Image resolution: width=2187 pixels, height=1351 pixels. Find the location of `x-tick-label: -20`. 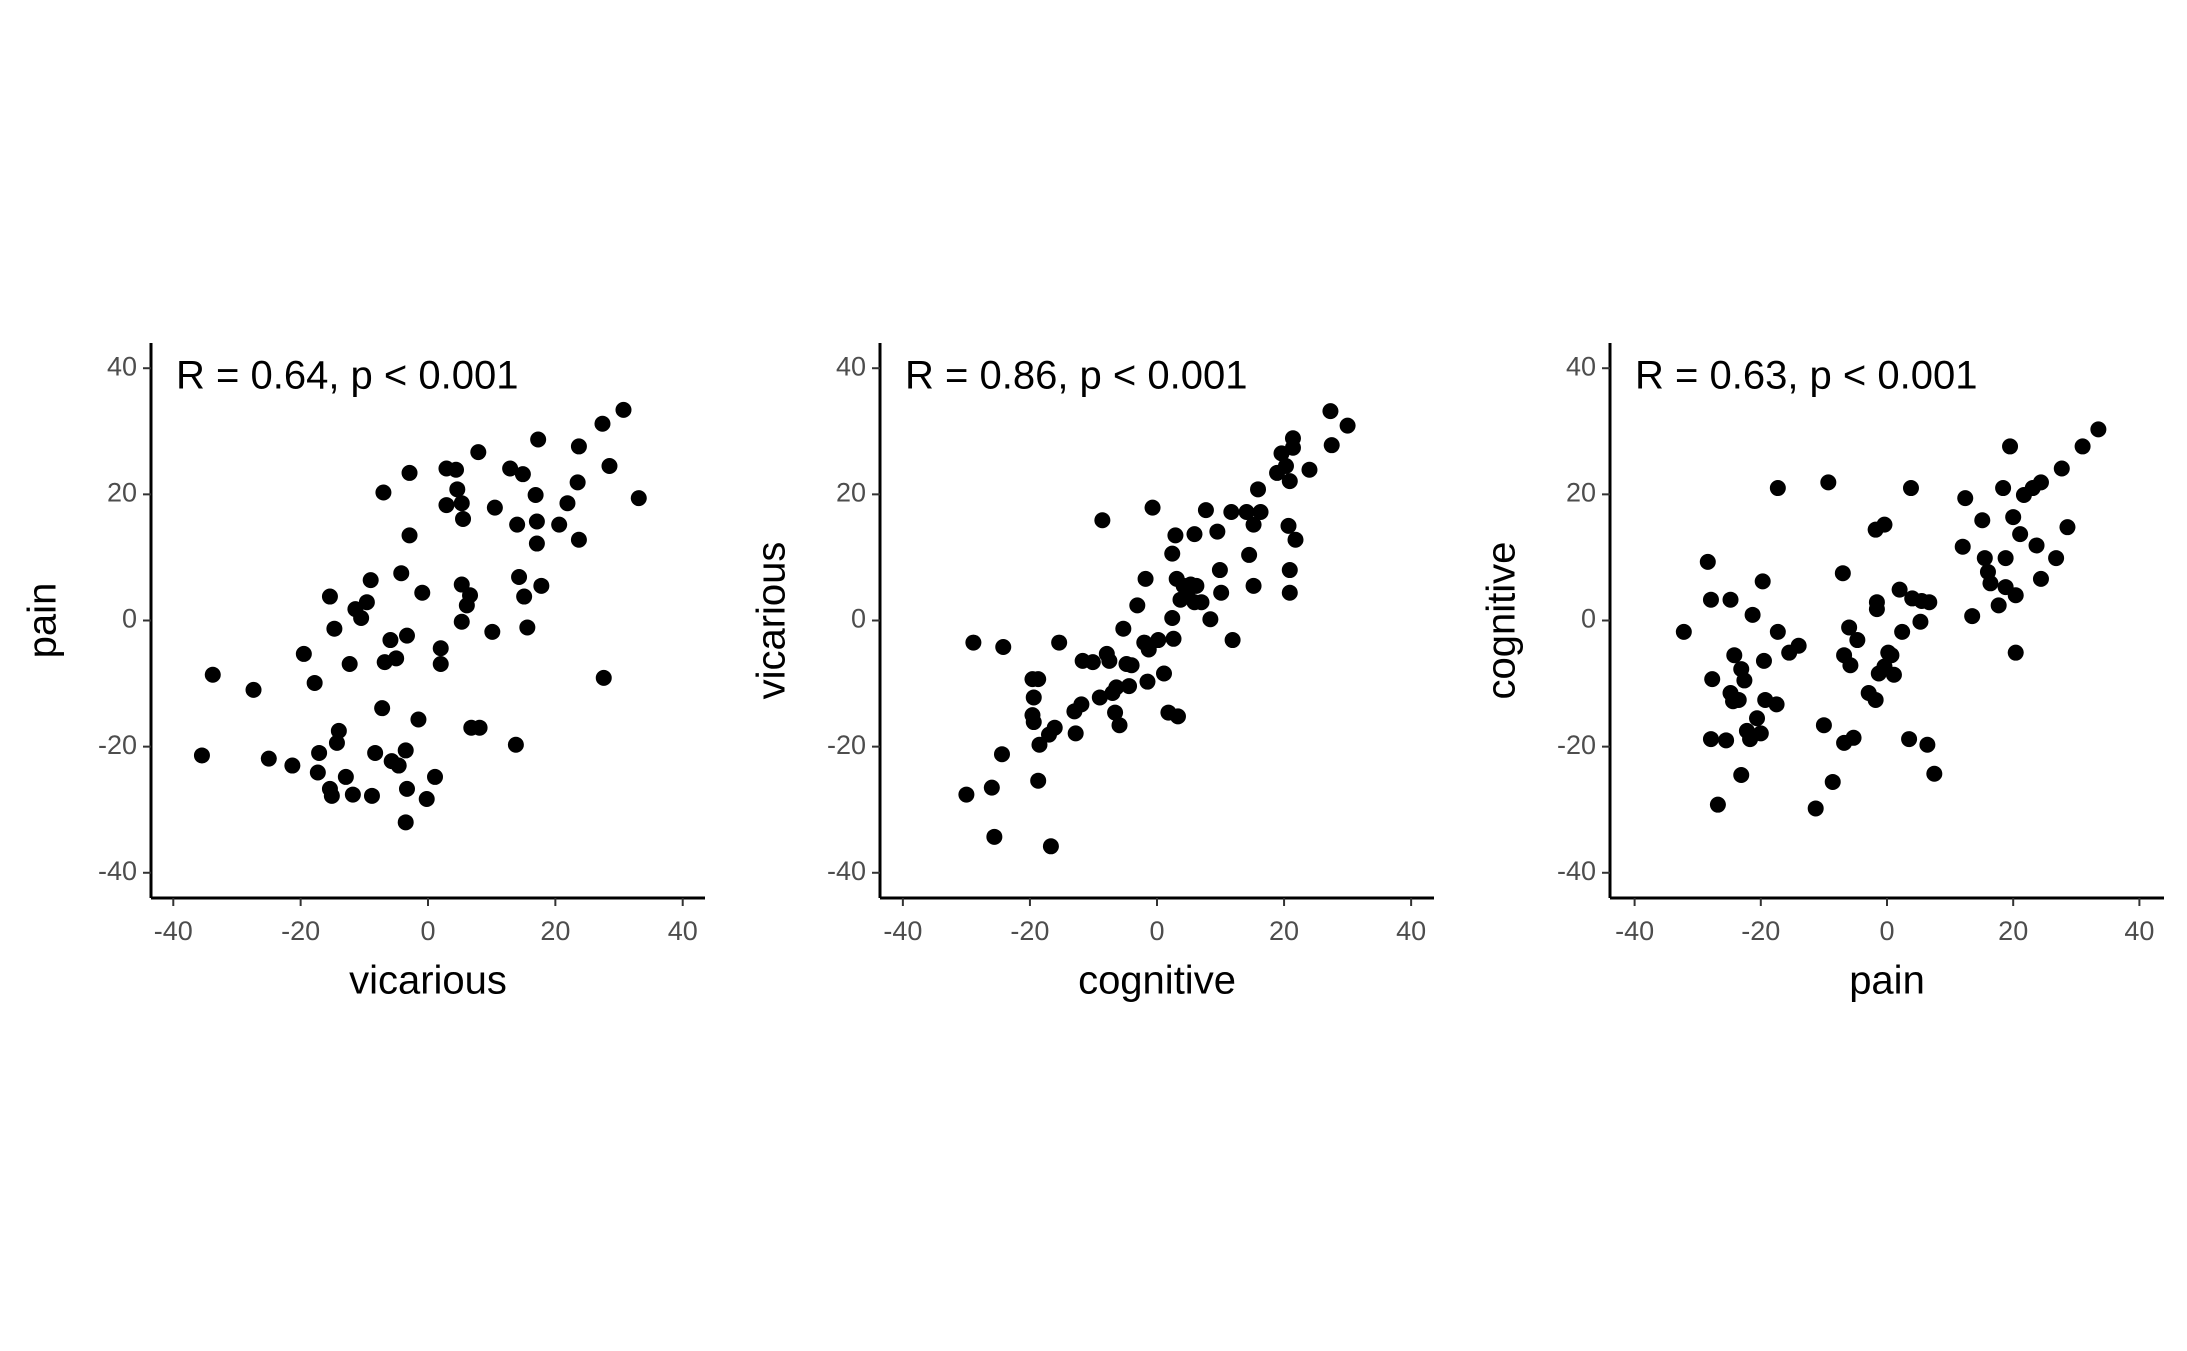

x-tick-label: -20 is located at coordinates (1029, 931).